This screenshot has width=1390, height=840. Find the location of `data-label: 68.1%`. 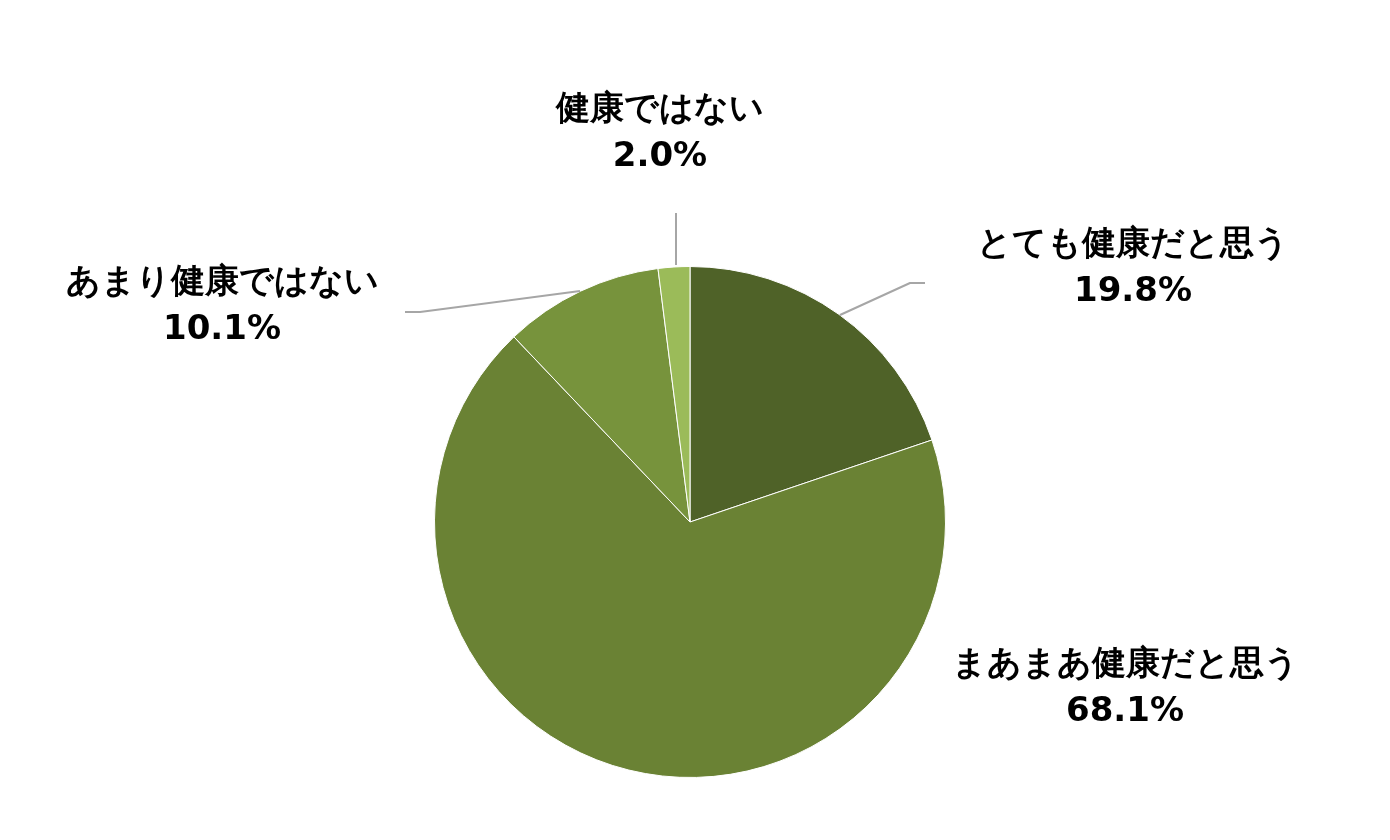

data-label: 68.1% is located at coordinates (1125, 708).